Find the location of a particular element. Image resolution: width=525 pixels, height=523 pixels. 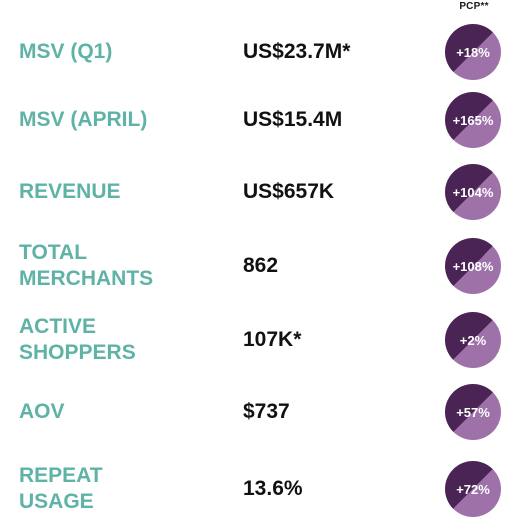

metric-row-total-merchants: TOTAL MERCHANTS 862 +108% is located at coordinates (262, 266).